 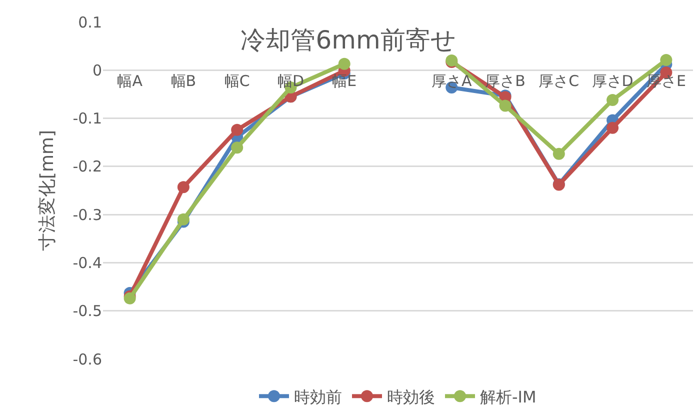 What do you see at coordinates (348, 40) in the screenshot?
I see `chart-title: 冷却管6mm前寄せ` at bounding box center [348, 40].